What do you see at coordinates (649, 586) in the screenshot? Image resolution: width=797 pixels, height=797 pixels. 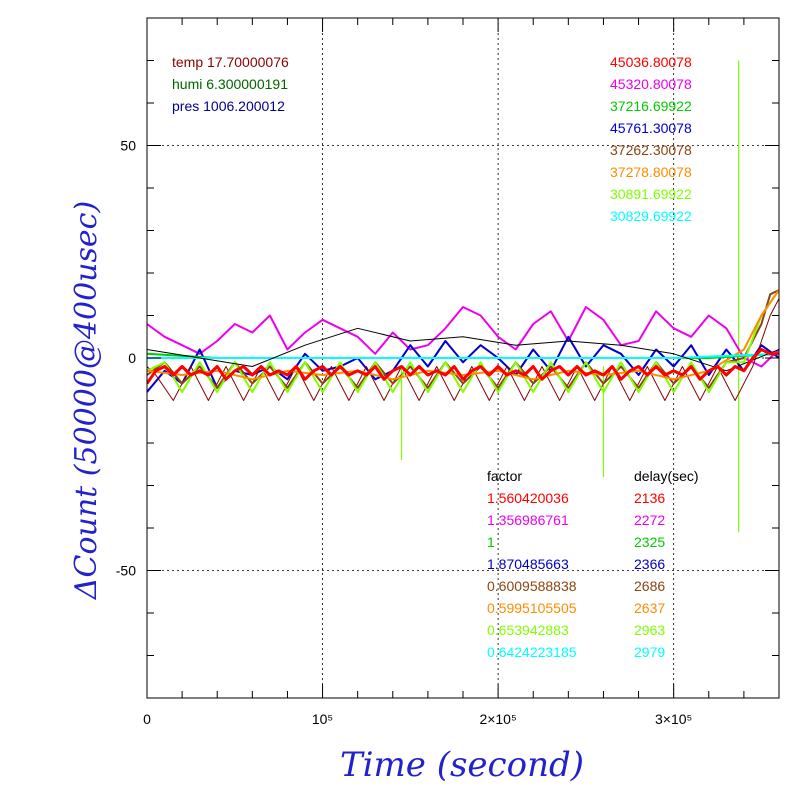 I see `delay-value: 2686` at bounding box center [649, 586].